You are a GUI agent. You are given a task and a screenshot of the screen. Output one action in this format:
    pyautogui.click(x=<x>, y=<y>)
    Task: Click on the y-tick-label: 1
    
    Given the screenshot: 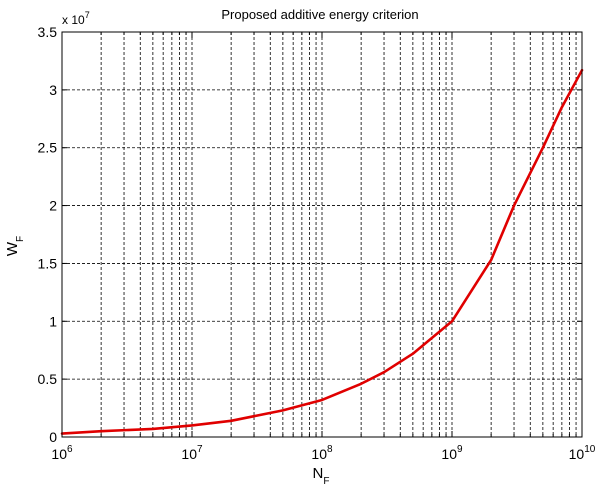 What is the action you would take?
    pyautogui.click(x=53, y=321)
    